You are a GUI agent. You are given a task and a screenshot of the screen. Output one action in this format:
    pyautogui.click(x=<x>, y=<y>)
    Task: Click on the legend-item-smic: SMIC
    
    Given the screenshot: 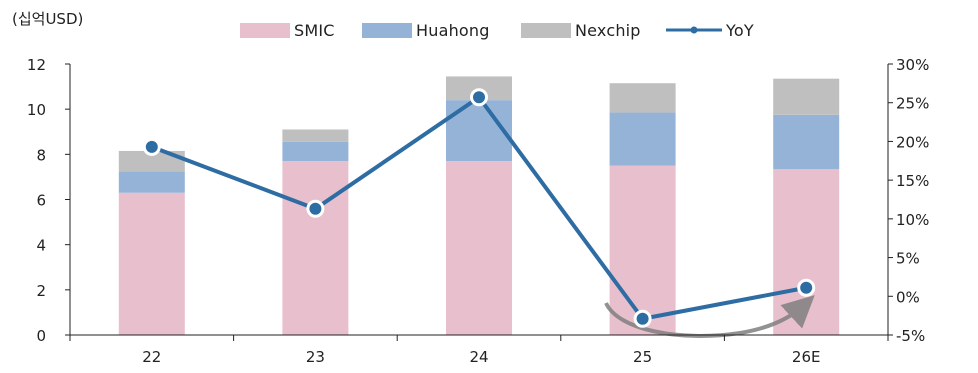 What is the action you would take?
    pyautogui.click(x=287, y=30)
    